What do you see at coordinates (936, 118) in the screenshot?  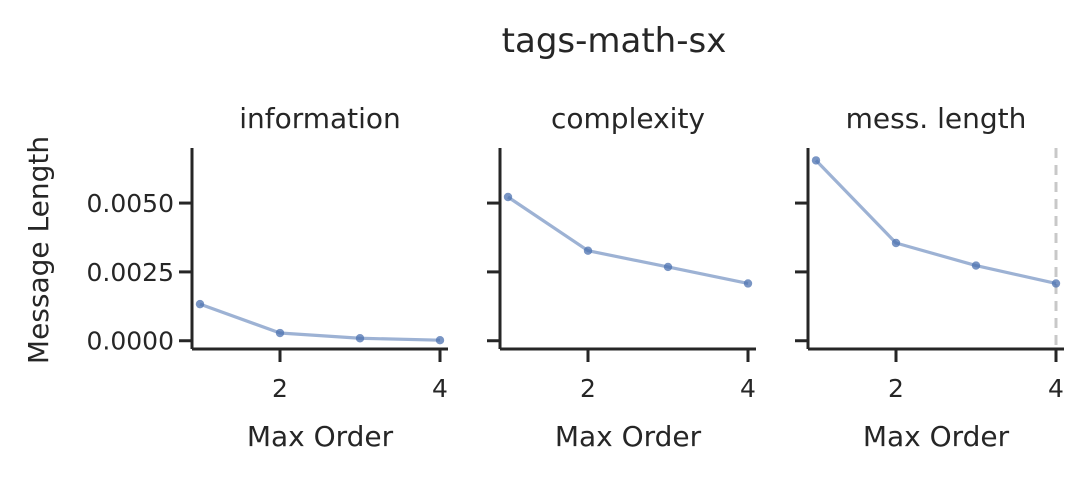 I see `panel-title: mess. length` at bounding box center [936, 118].